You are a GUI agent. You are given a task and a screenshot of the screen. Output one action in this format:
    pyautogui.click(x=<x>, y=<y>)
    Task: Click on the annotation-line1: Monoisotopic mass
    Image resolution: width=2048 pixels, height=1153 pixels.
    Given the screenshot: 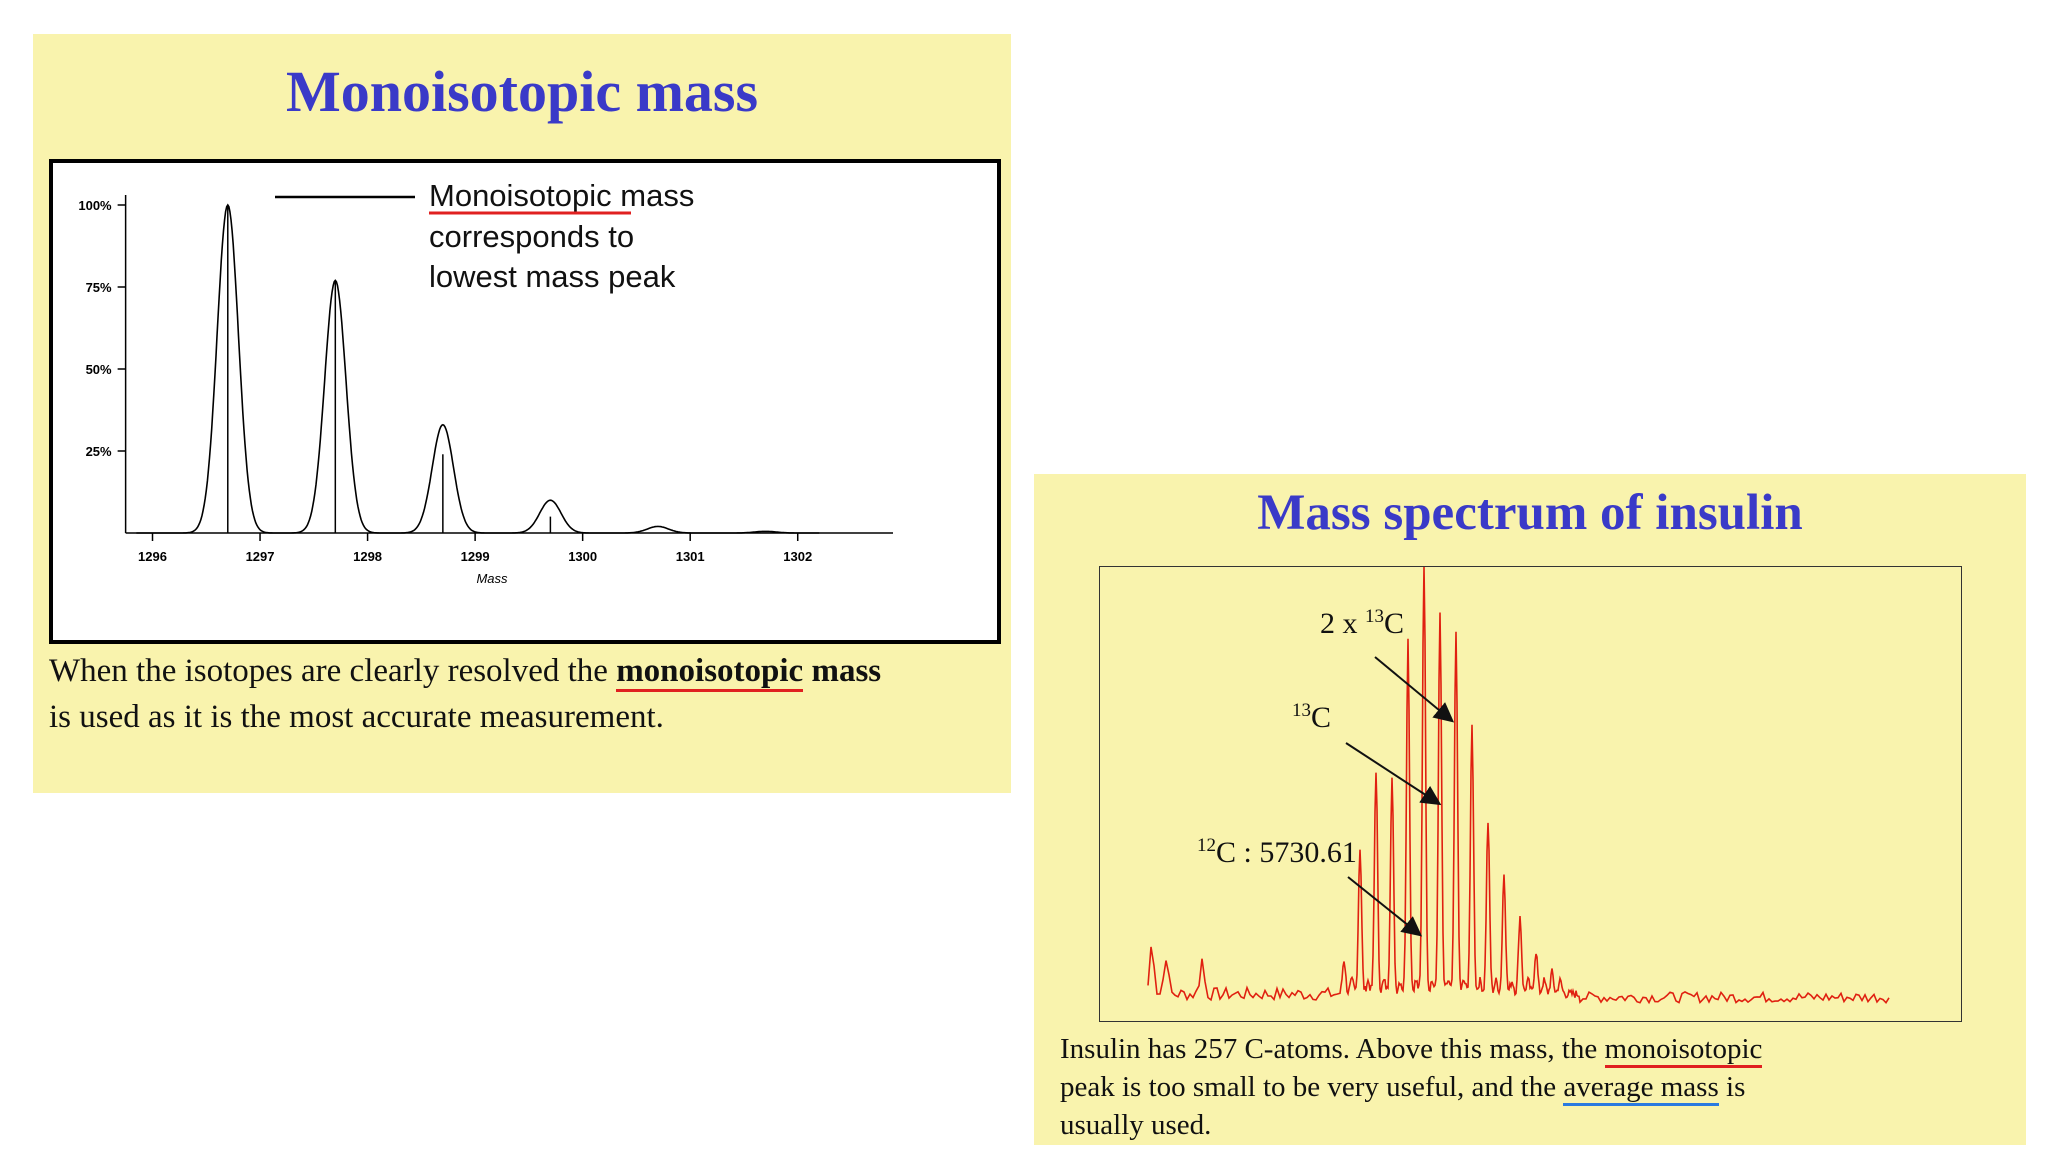 What is the action you would take?
    pyautogui.click(x=561, y=195)
    